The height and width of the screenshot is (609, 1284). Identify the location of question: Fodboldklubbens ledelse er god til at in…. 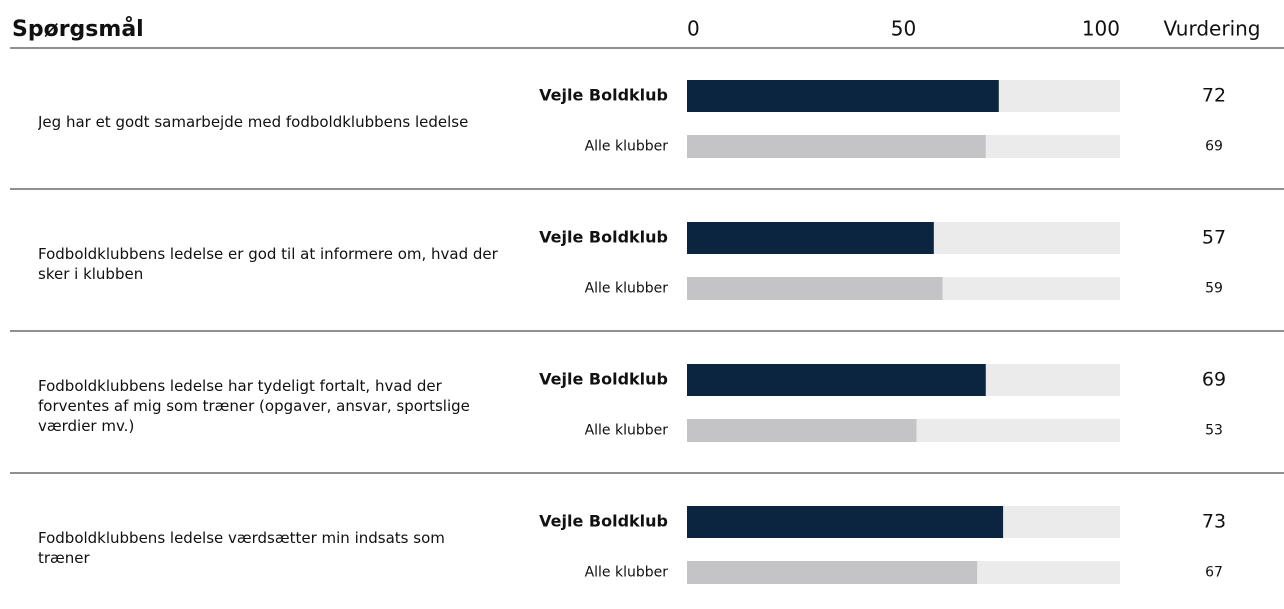
(268, 264).